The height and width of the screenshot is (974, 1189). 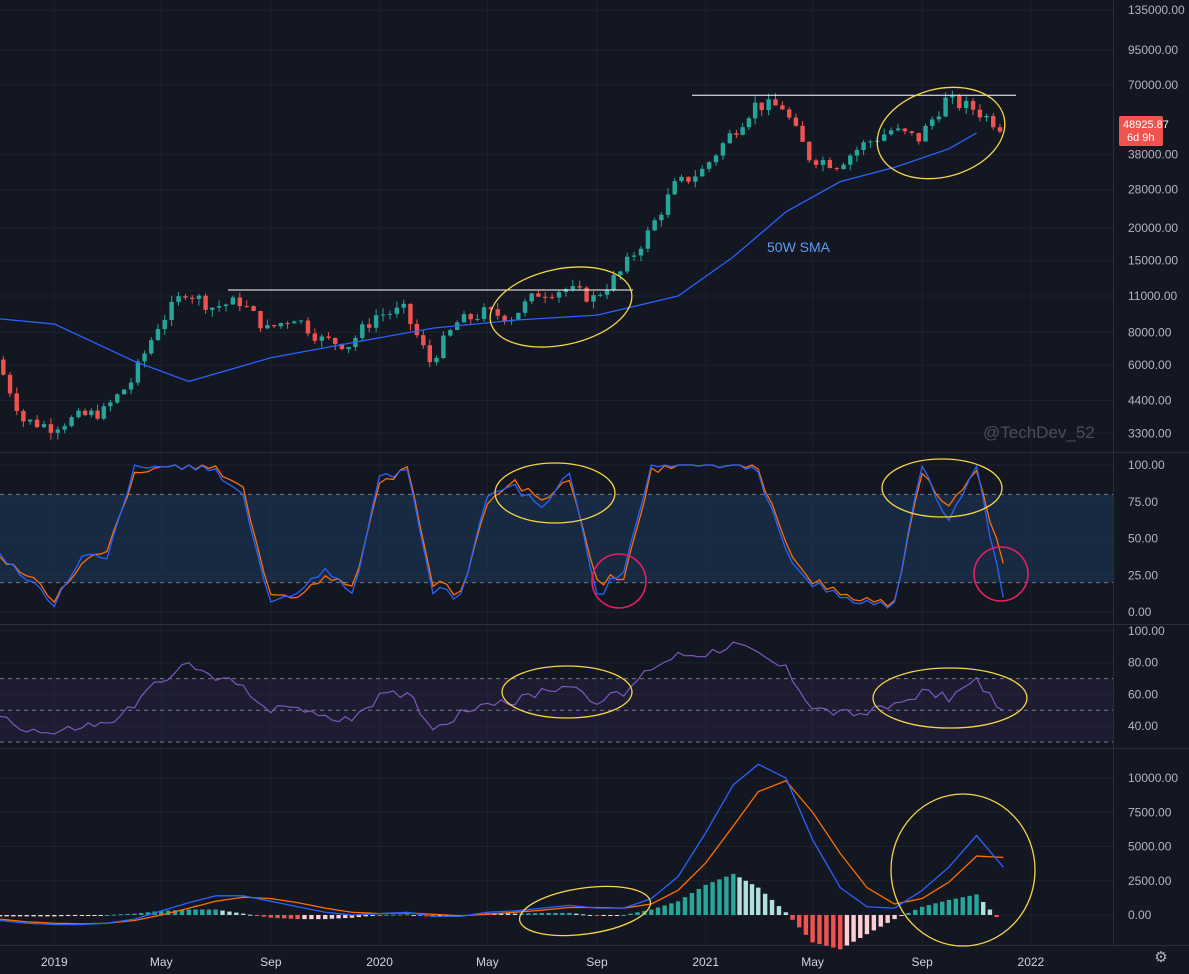 What do you see at coordinates (556, 692) in the screenshot?
I see `rsi-pane` at bounding box center [556, 692].